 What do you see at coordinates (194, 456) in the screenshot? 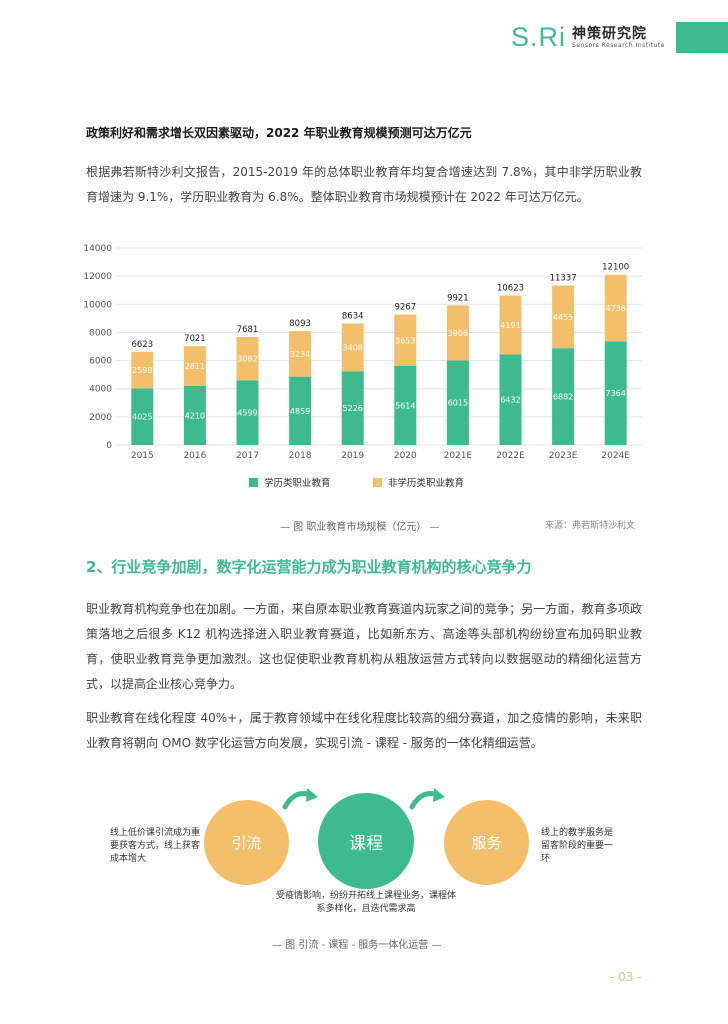
I see `x-tick-label: 2016` at bounding box center [194, 456].